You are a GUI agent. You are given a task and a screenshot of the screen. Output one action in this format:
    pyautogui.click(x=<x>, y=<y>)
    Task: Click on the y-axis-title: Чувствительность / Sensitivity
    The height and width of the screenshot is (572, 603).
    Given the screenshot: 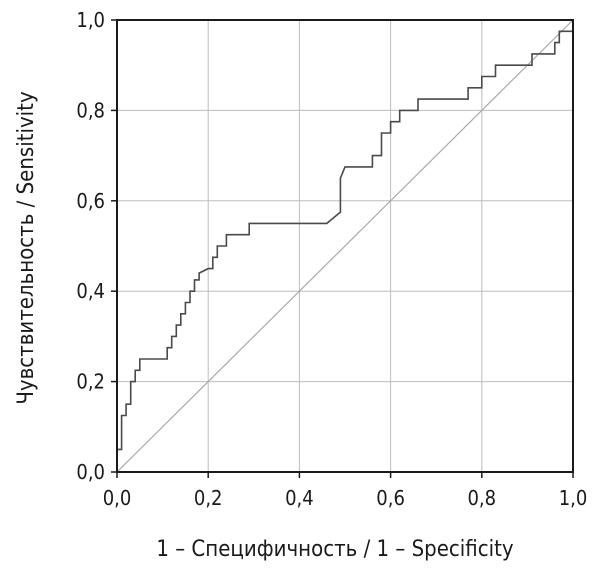 What is the action you would take?
    pyautogui.click(x=26, y=248)
    